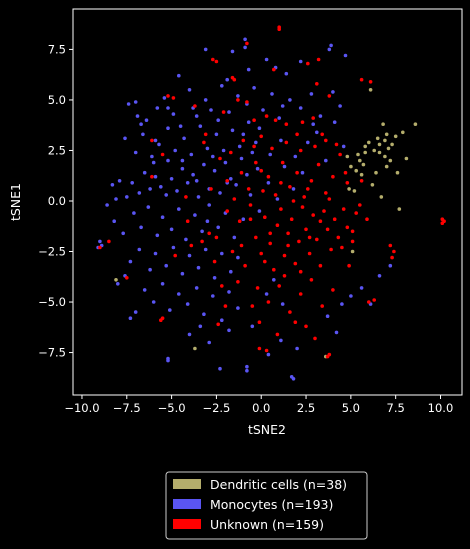 This screenshot has height=549, width=470. Describe the element at coordinates (57, 150) in the screenshot. I see `y-tick-label: 2.5` at that location.